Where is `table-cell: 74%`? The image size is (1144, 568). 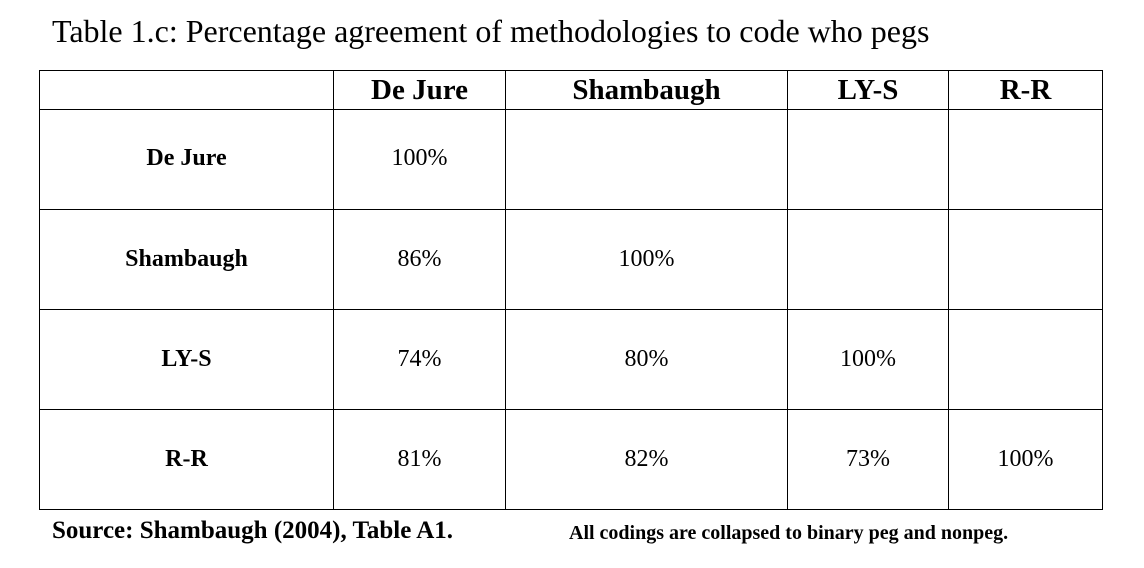 table-cell: 74% is located at coordinates (419, 359).